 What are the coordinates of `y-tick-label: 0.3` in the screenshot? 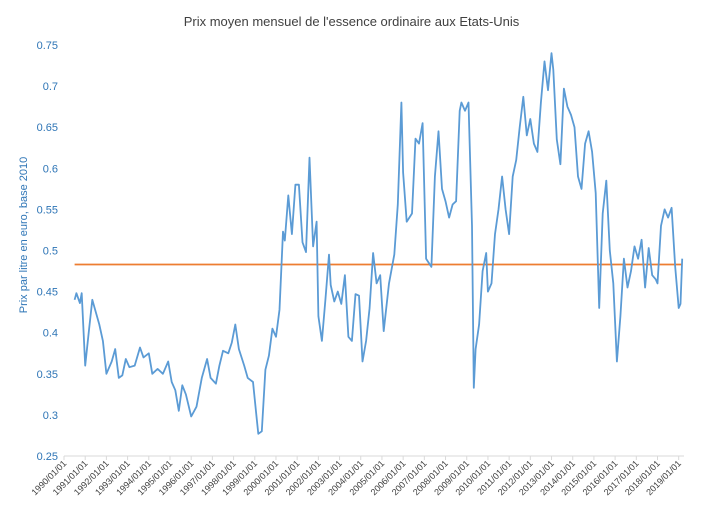 It's located at (50, 416).